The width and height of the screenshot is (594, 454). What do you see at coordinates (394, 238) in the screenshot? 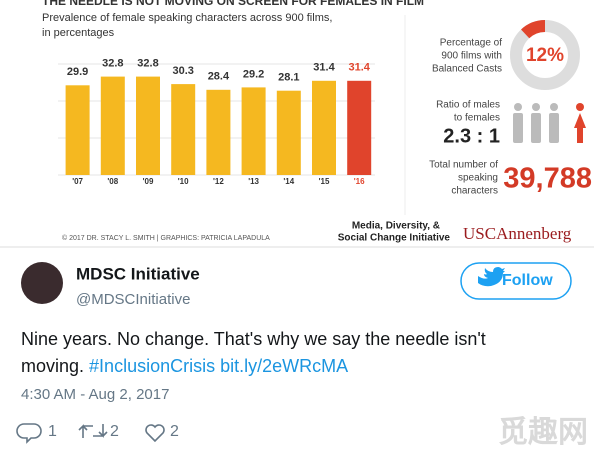
I see `initiative: Social Change Initiative` at bounding box center [394, 238].